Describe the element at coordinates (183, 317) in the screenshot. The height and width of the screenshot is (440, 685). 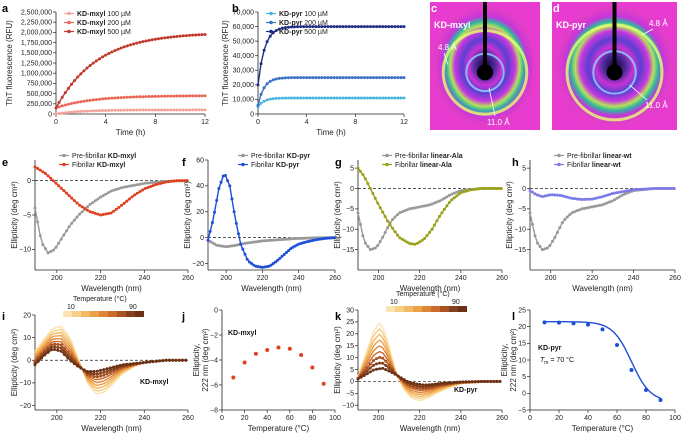
I see `panel-label: j` at that location.